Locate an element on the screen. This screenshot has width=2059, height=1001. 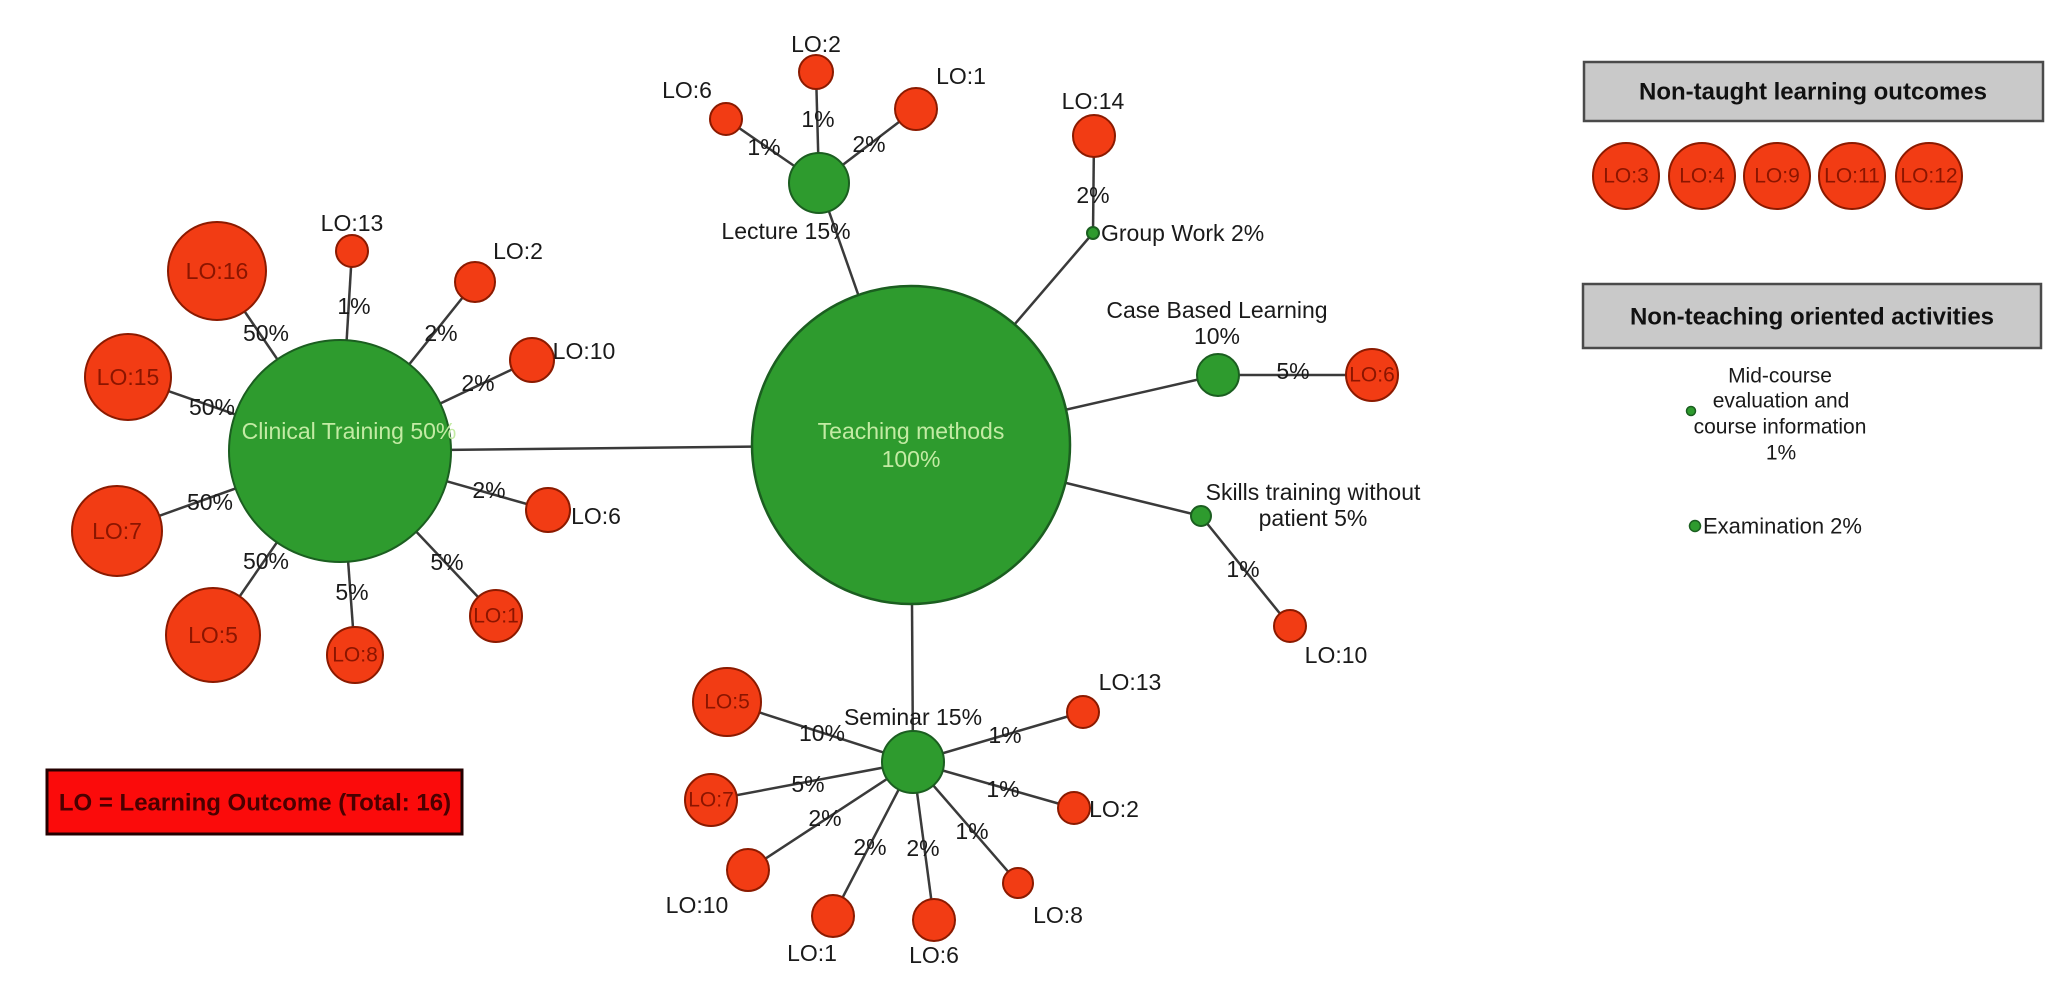
legend-box is located at coordinates (254, 802).